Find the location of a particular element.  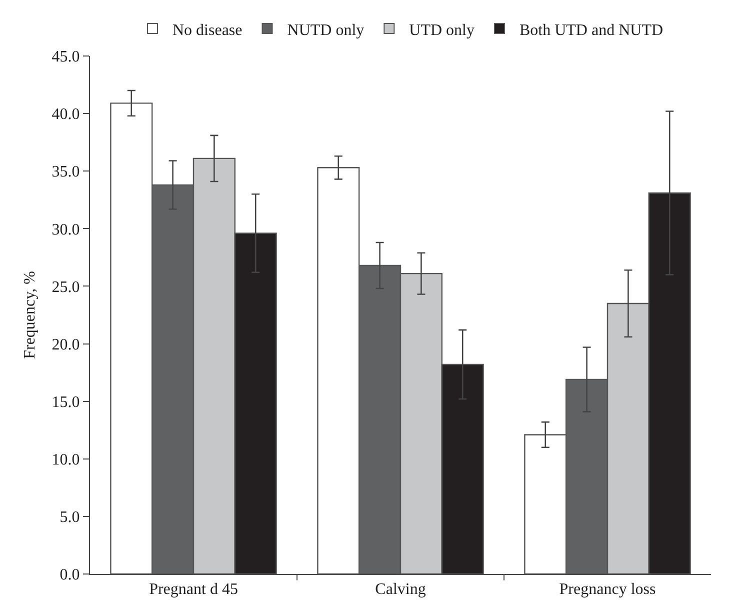

y-tick-label: 40.0 is located at coordinates (66, 115).